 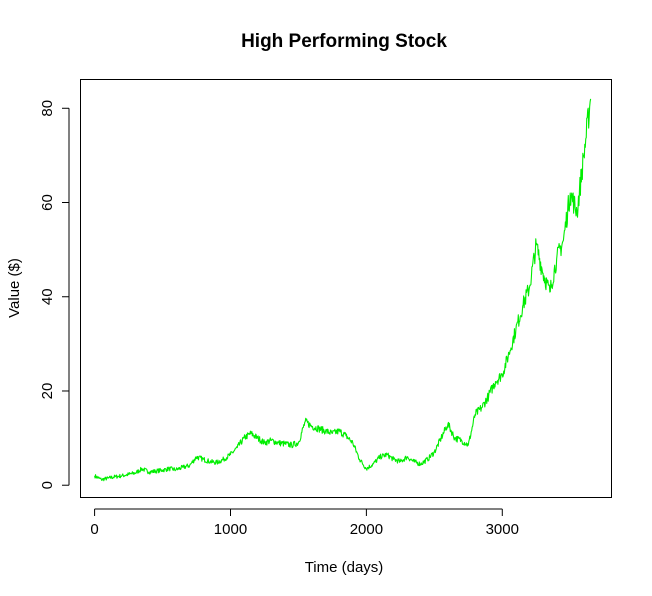 I want to click on x-axis: 0 1000 2000 3000, so click(x=304, y=523).